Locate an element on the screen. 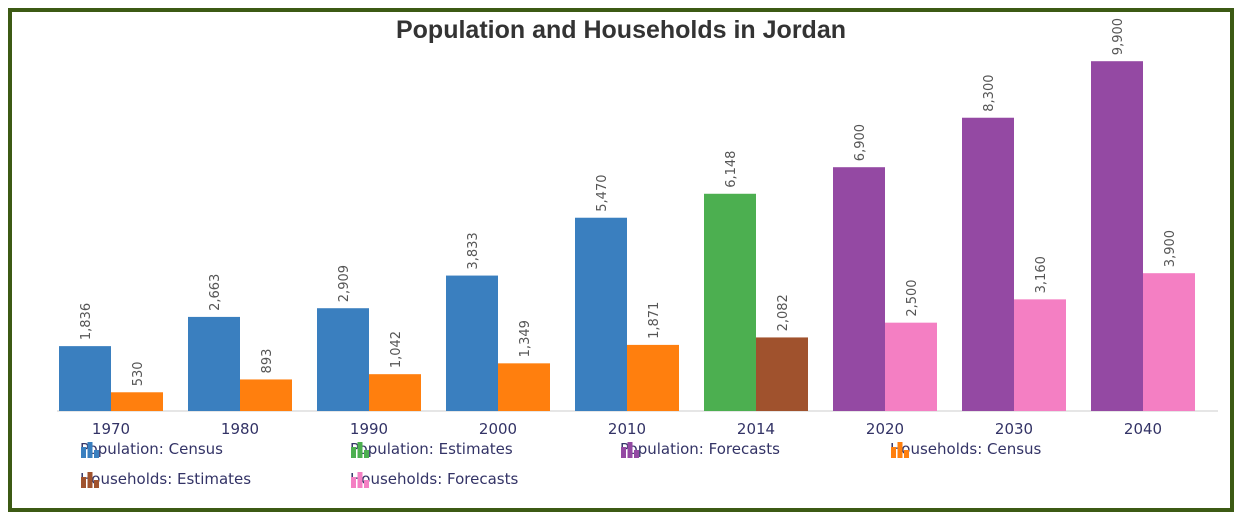 The width and height of the screenshot is (1242, 518). data-label: 1,871 is located at coordinates (654, 320).